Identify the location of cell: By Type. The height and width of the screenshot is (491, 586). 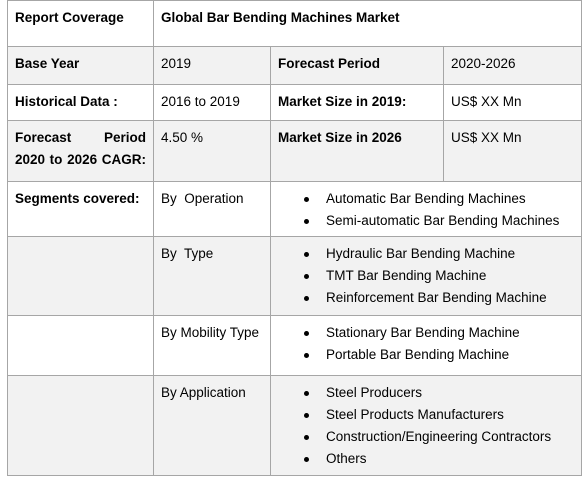
(212, 276).